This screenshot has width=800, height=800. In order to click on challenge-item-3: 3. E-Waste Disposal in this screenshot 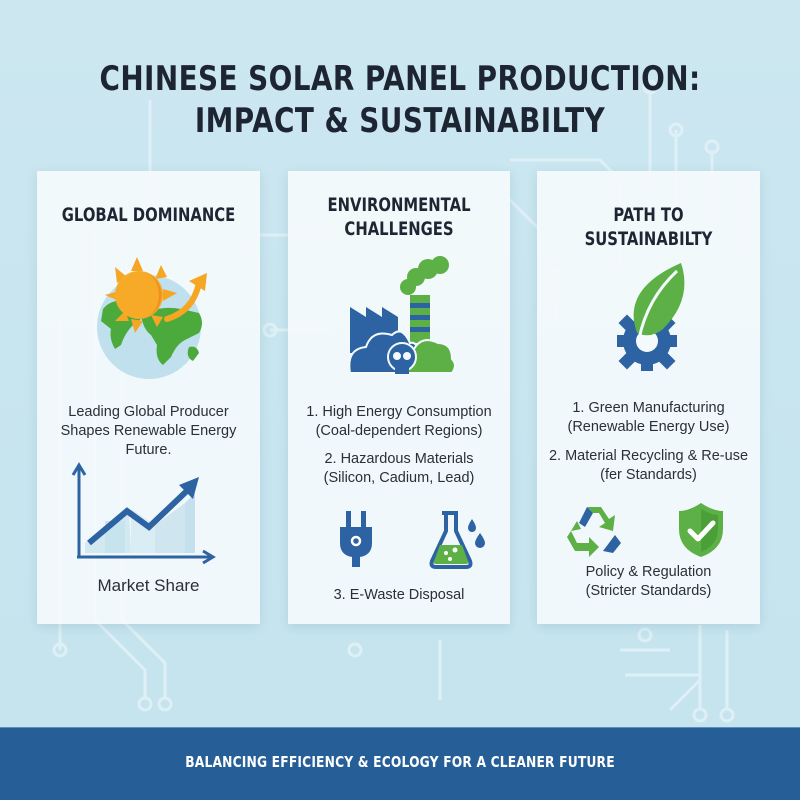, I will do `click(399, 595)`.